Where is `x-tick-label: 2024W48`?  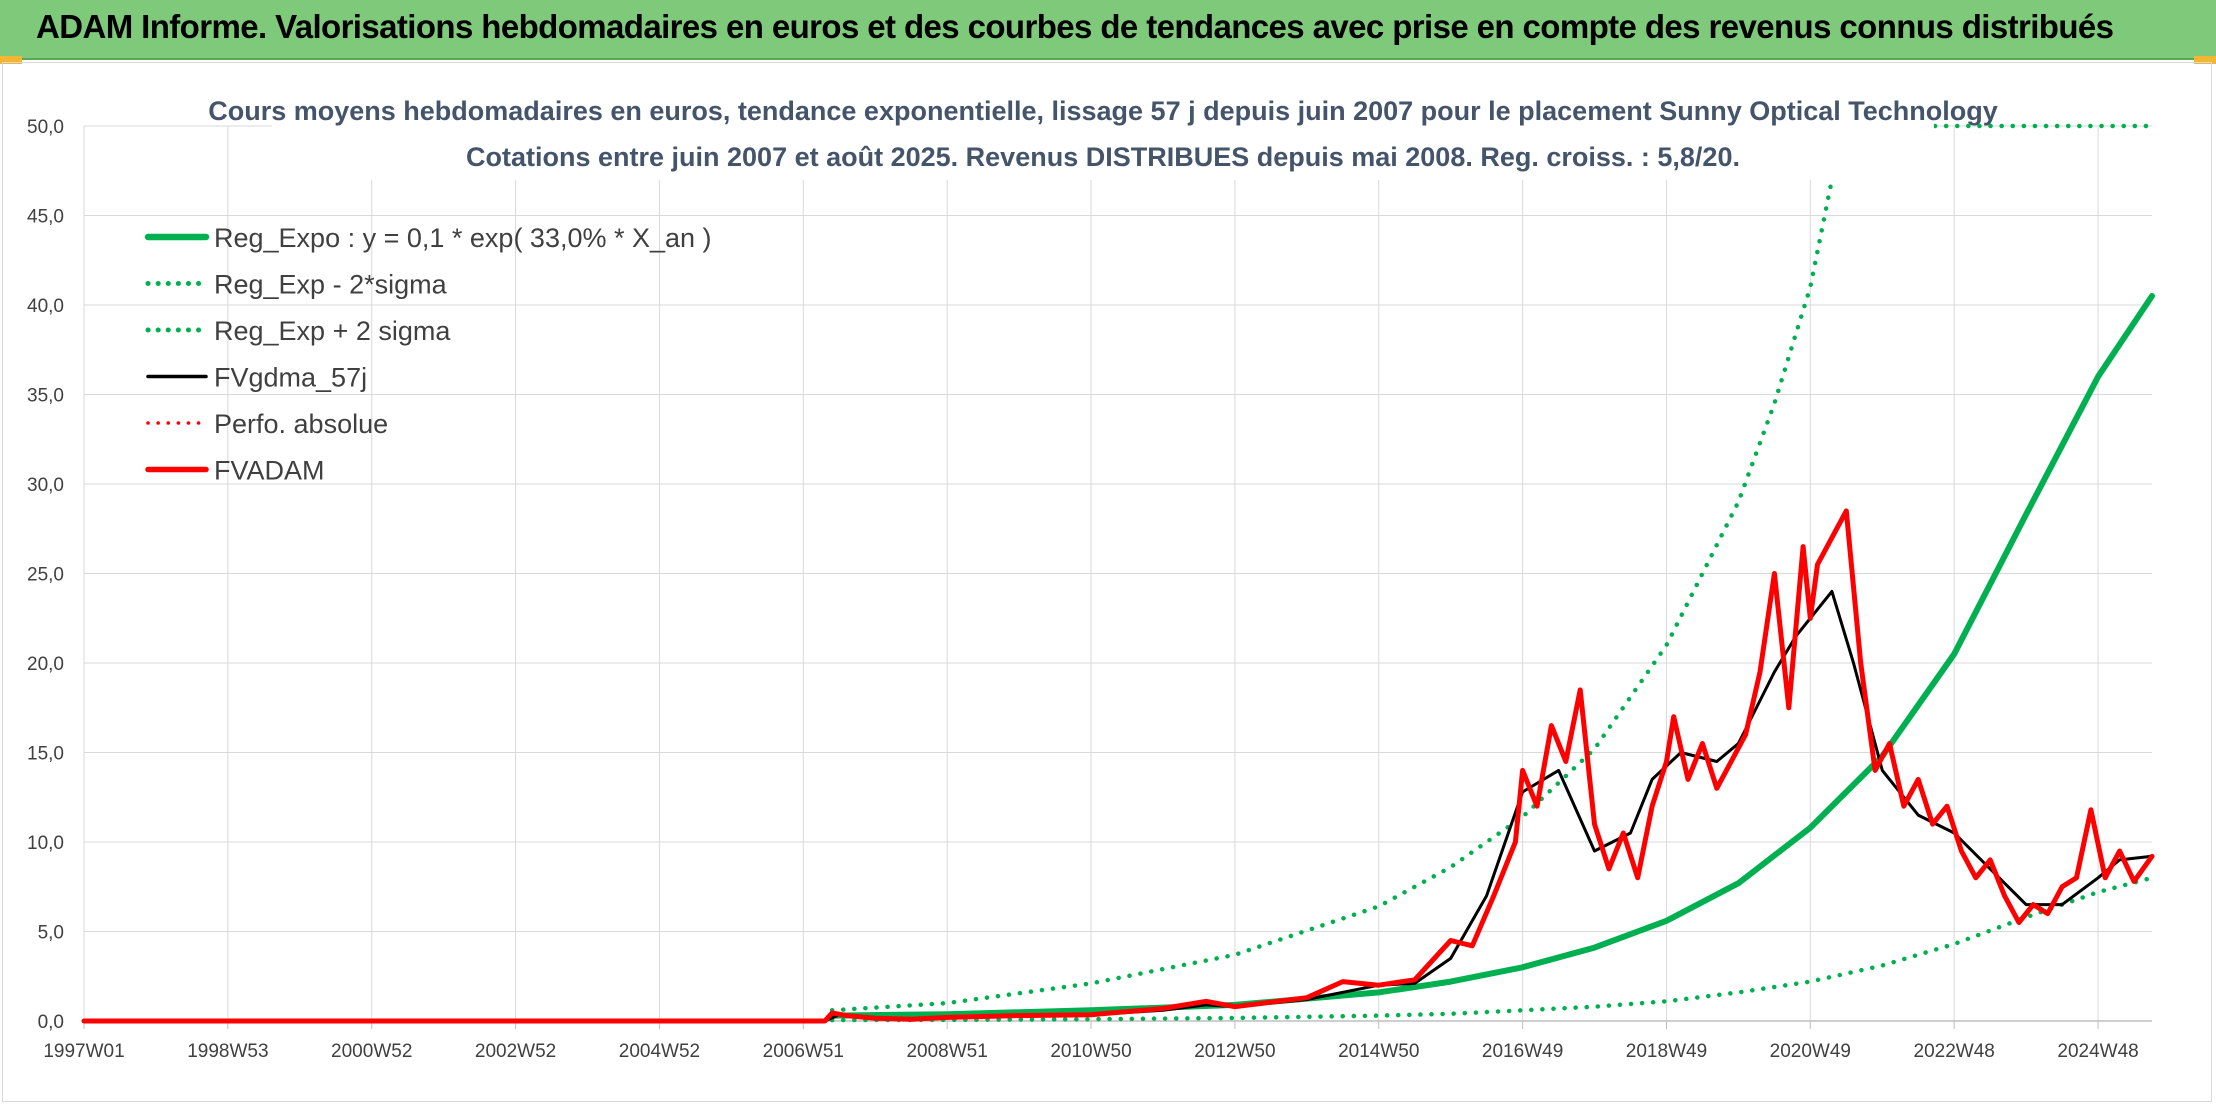 x-tick-label: 2024W48 is located at coordinates (2097, 1051).